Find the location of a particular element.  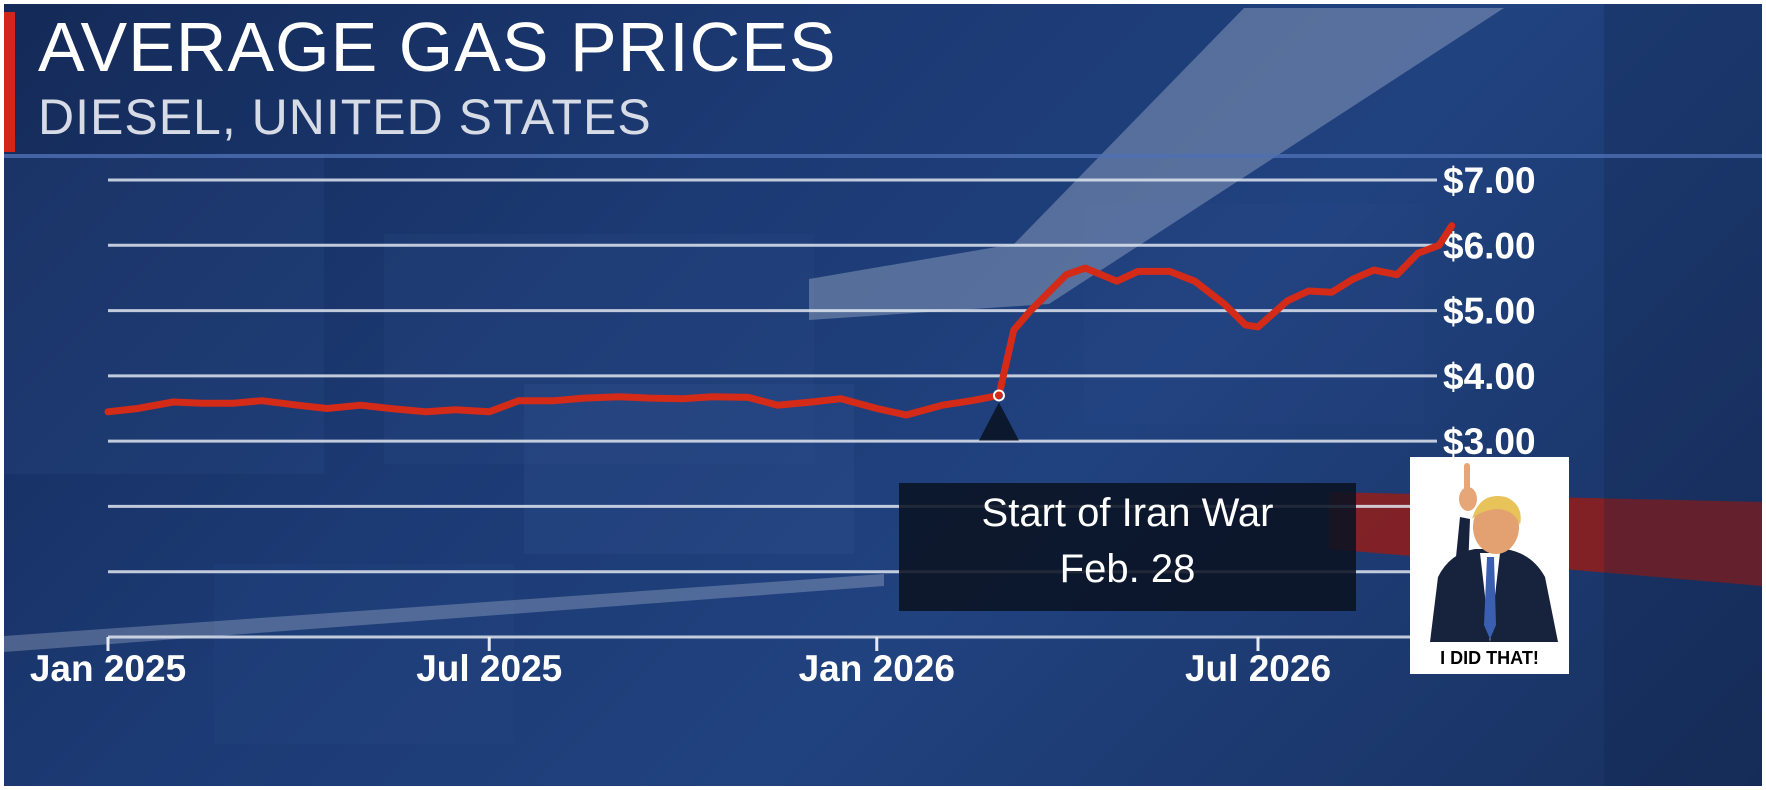

sticker-caption: I DID THAT! is located at coordinates (1489, 658).